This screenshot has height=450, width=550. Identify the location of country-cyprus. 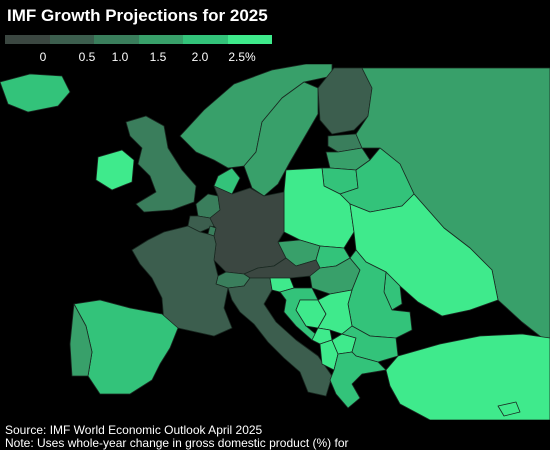
(509, 409).